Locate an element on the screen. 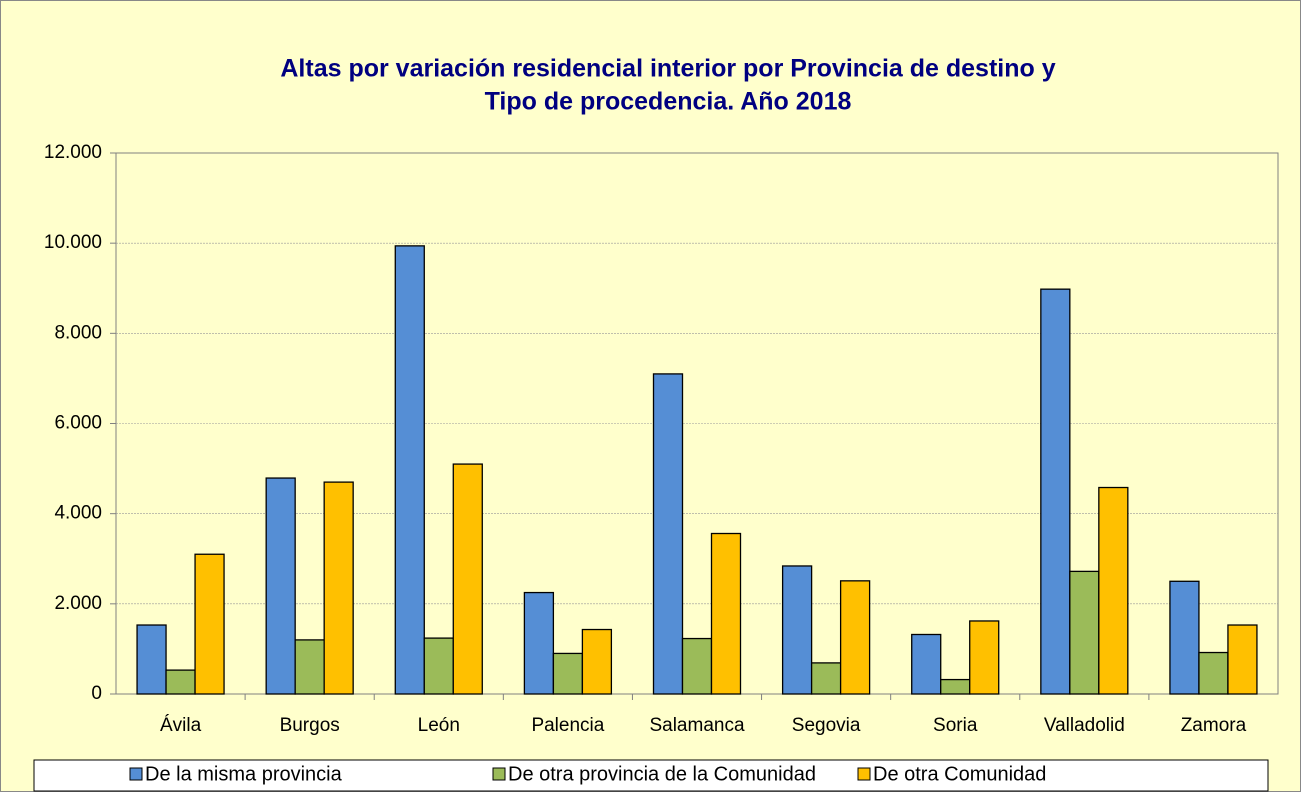 Image resolution: width=1303 pixels, height=792 pixels. legend is located at coordinates (651, 775).